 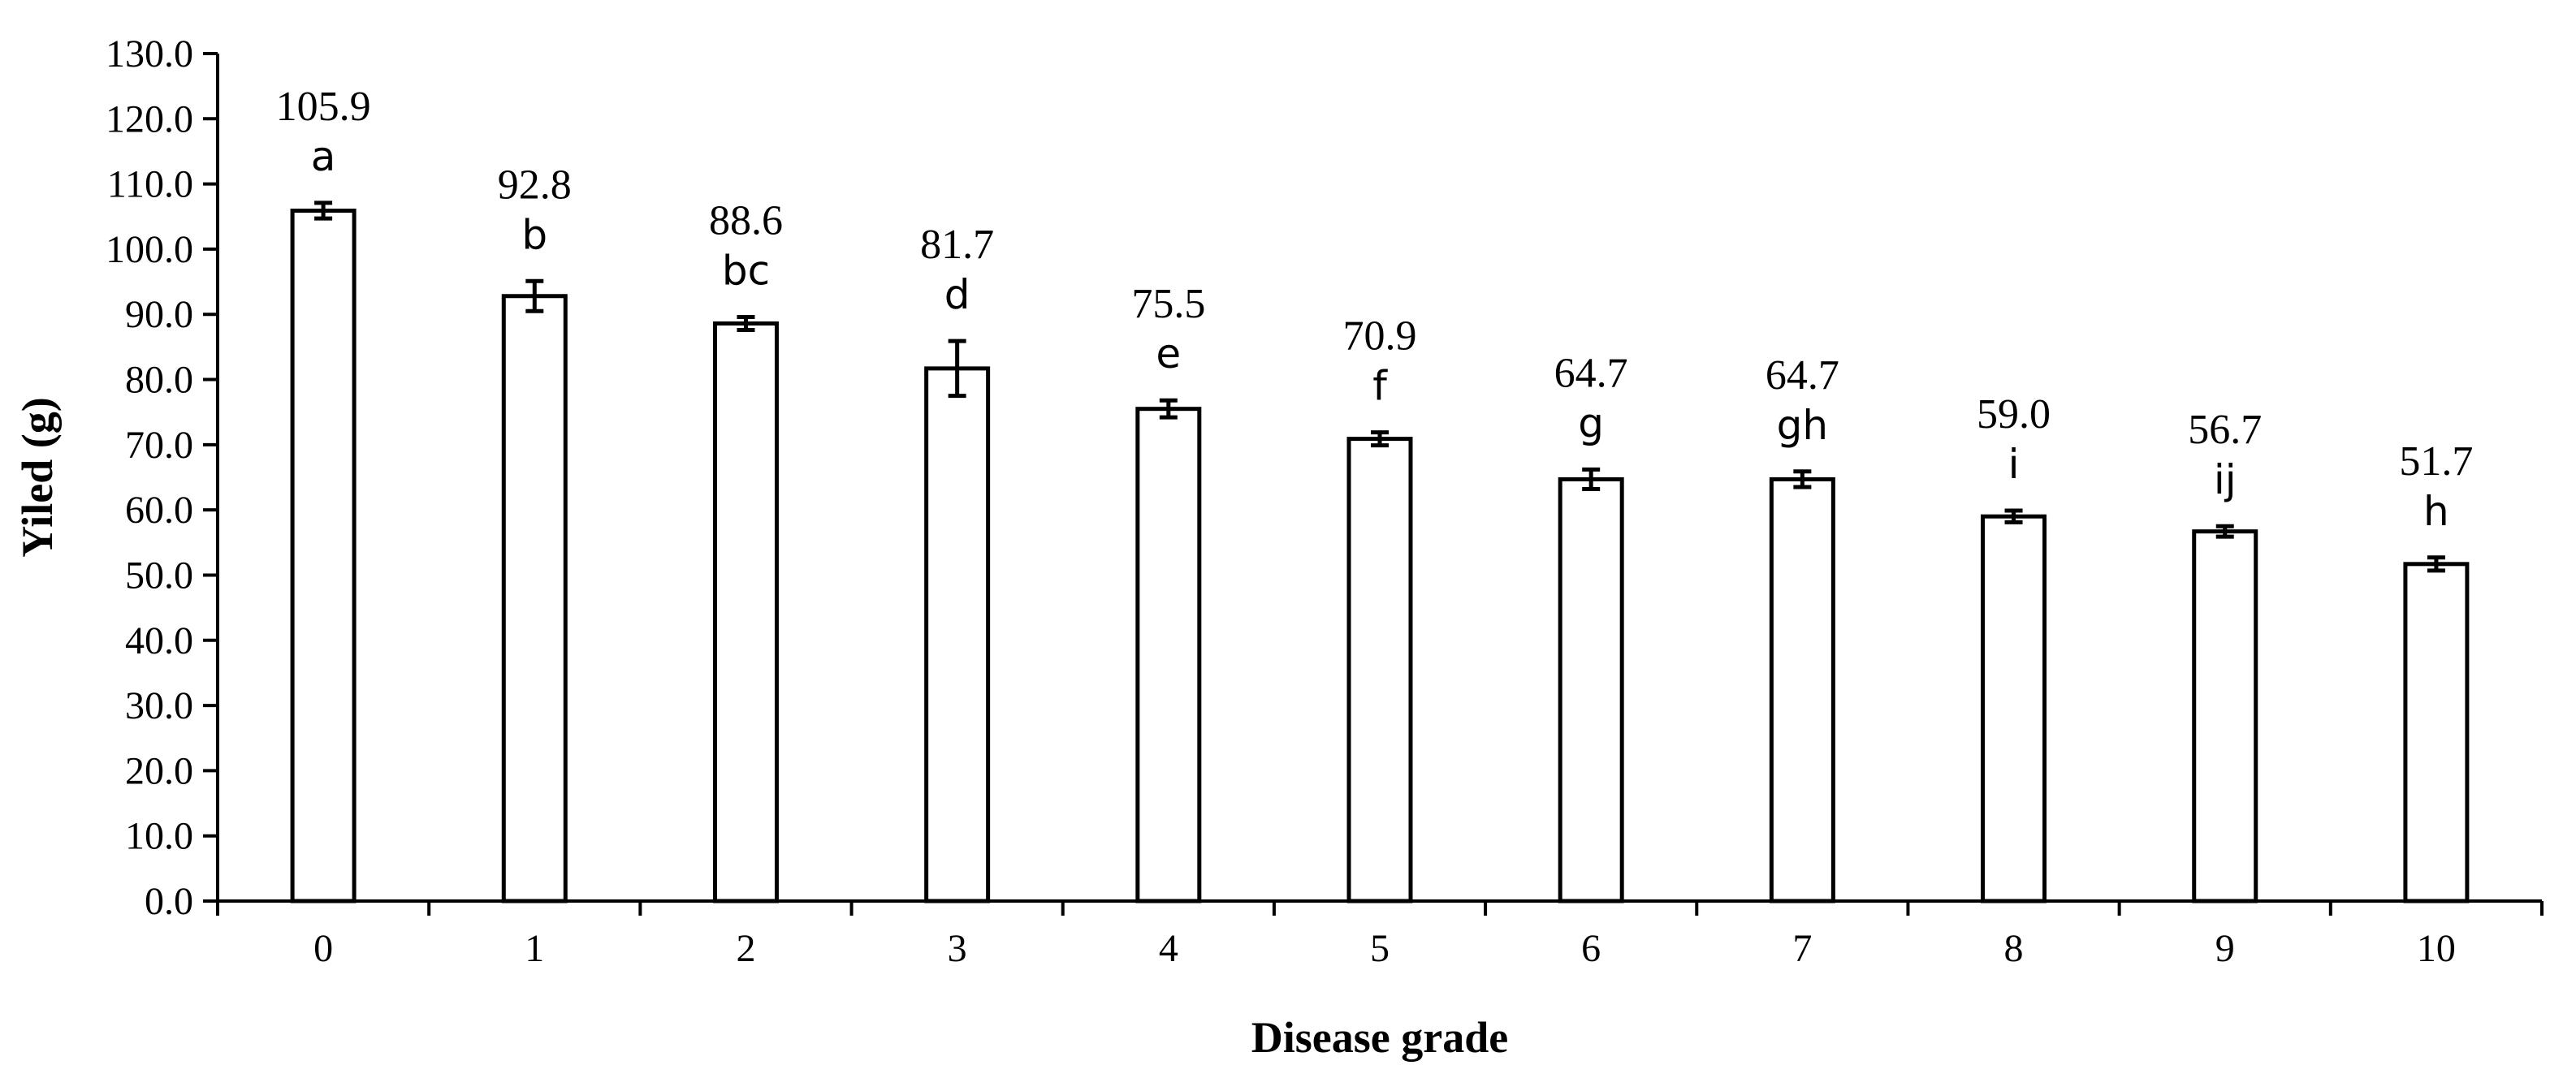 I want to click on y-tick-label: 110.0, so click(x=150, y=184).